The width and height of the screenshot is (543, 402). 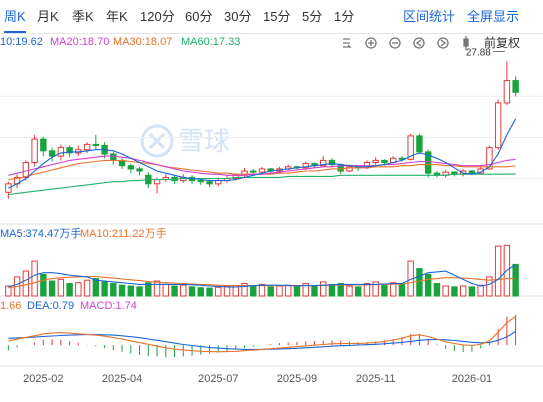 I want to click on dif-line, so click(x=262, y=334).